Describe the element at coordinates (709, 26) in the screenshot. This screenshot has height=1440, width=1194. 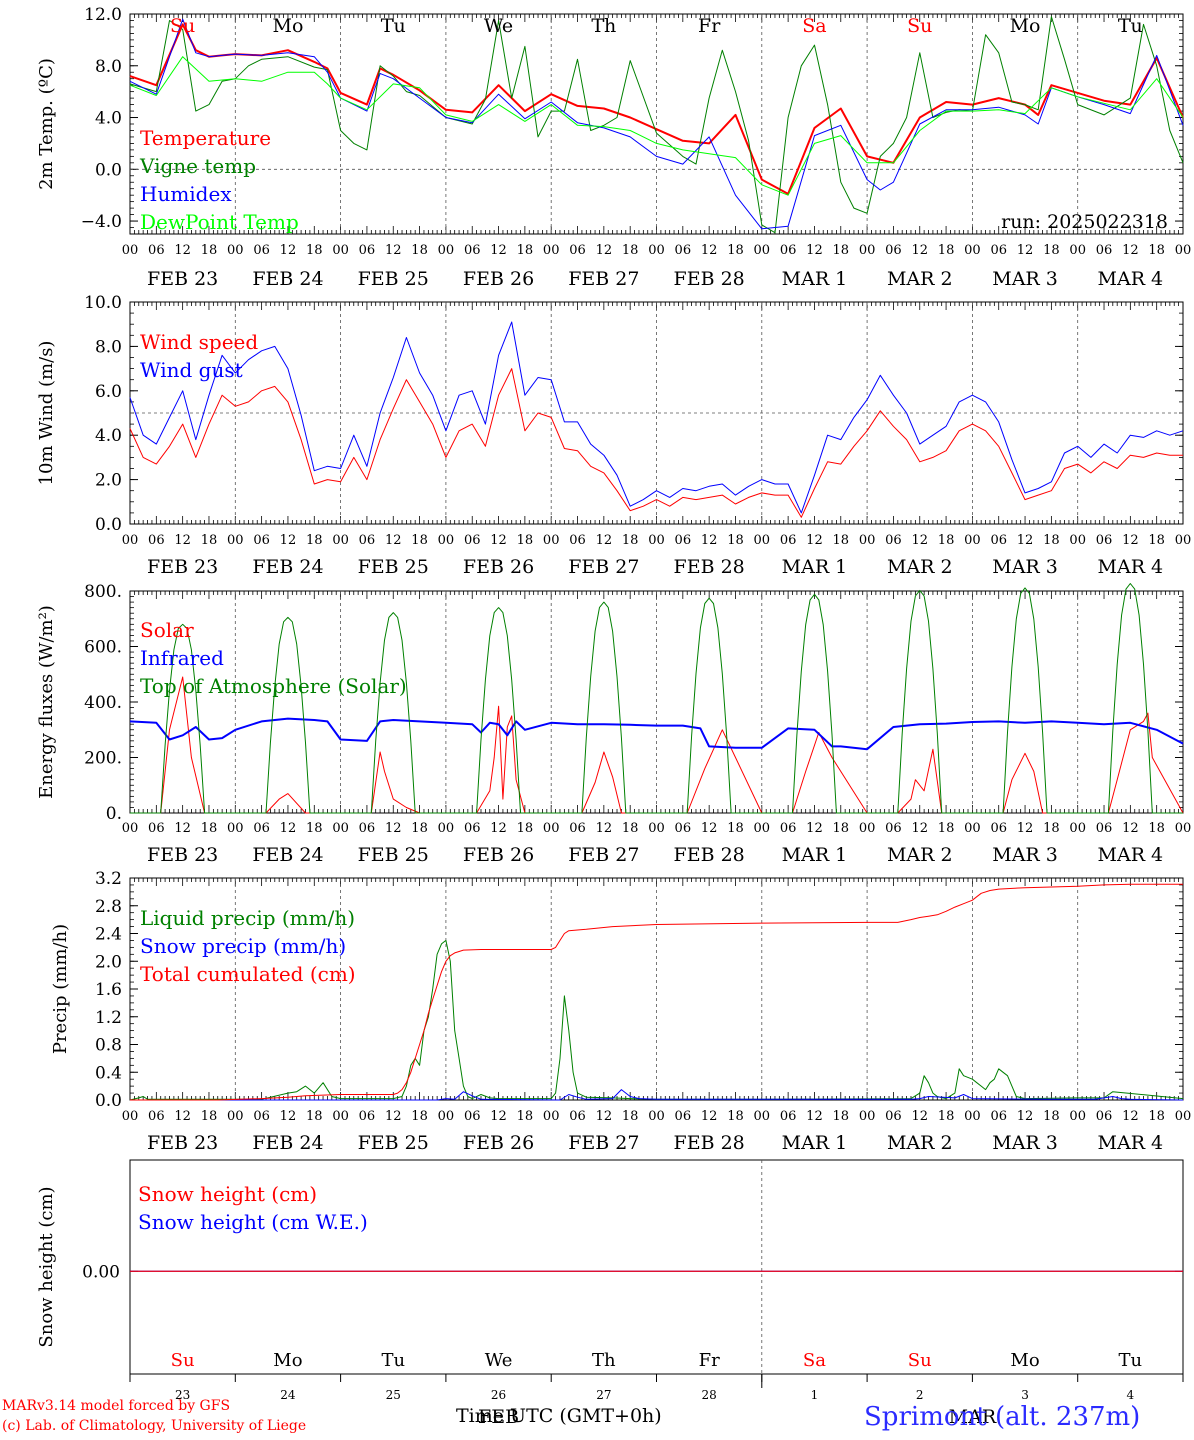
I see `top-day-label: Fr` at that location.